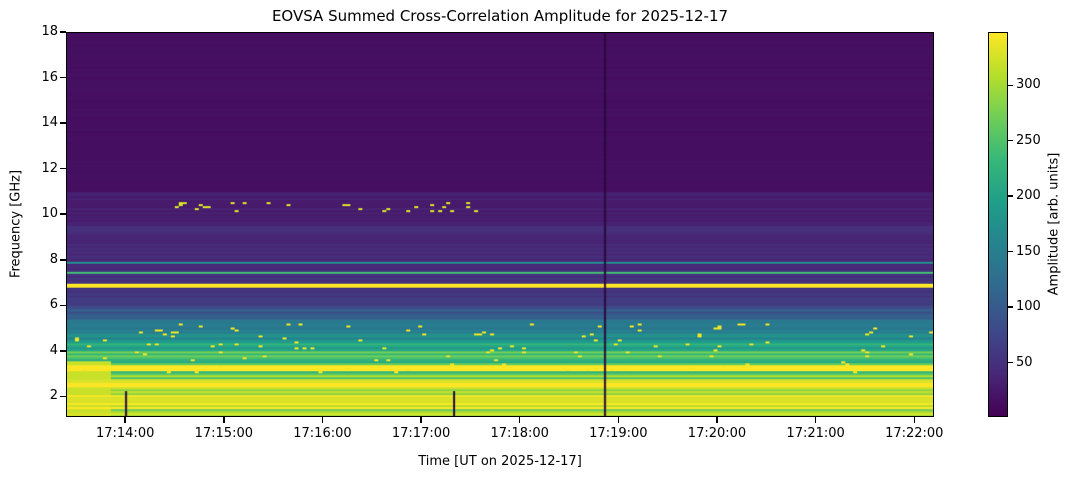 This screenshot has width=1073, height=479. Describe the element at coordinates (519, 433) in the screenshot. I see `x-tick-label: 17:18:00` at that location.